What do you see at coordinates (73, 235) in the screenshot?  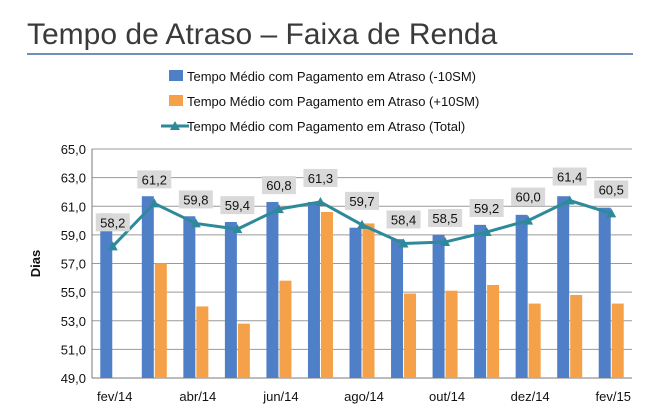 I see `y-tick-label: 59,0` at bounding box center [73, 235].